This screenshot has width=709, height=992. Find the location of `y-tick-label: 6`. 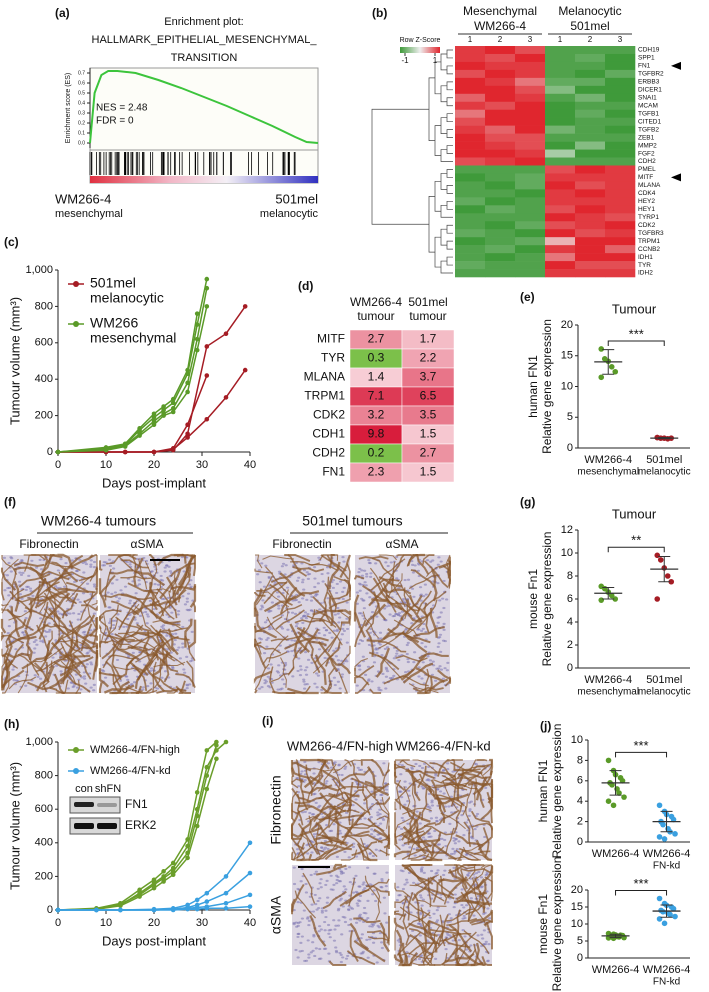

y-tick-label: 6 is located at coordinates (580, 781).